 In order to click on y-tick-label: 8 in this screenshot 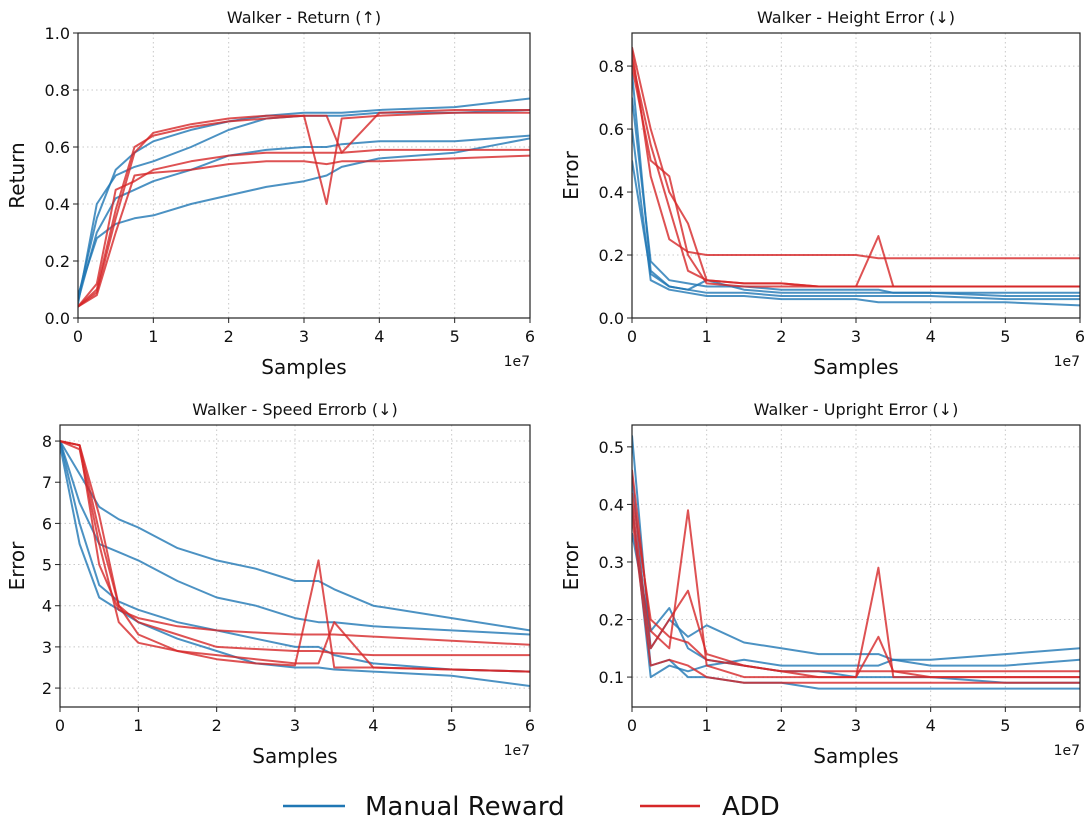, I will do `click(47, 441)`.